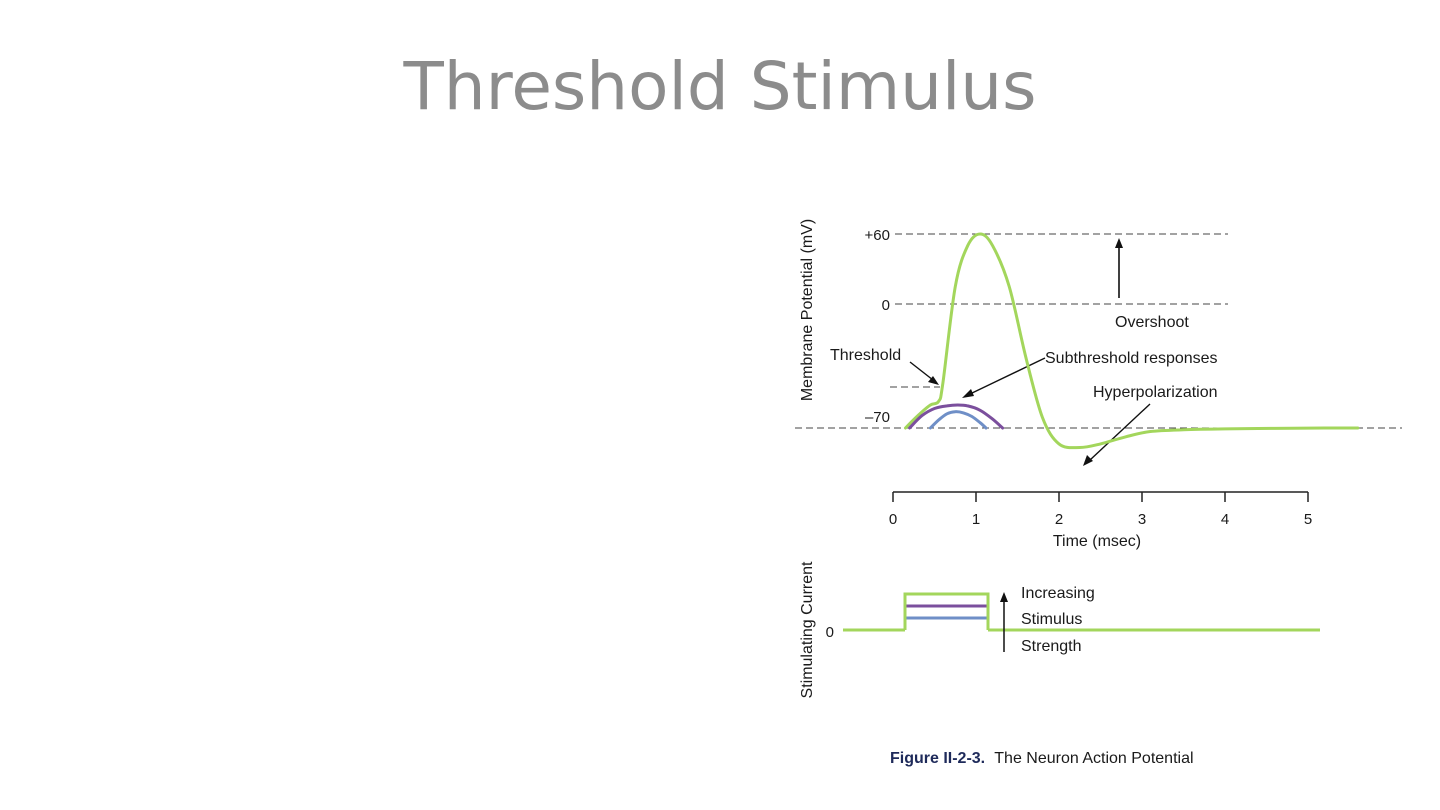 The height and width of the screenshot is (810, 1440). What do you see at coordinates (1132, 341) in the screenshot?
I see `action-potential-curve` at bounding box center [1132, 341].